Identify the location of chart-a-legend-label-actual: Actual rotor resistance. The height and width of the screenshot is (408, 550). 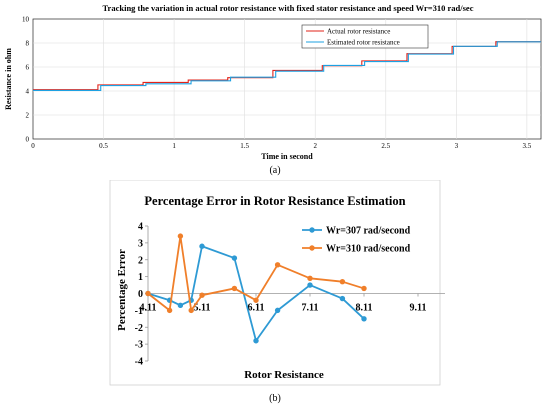
(358, 32).